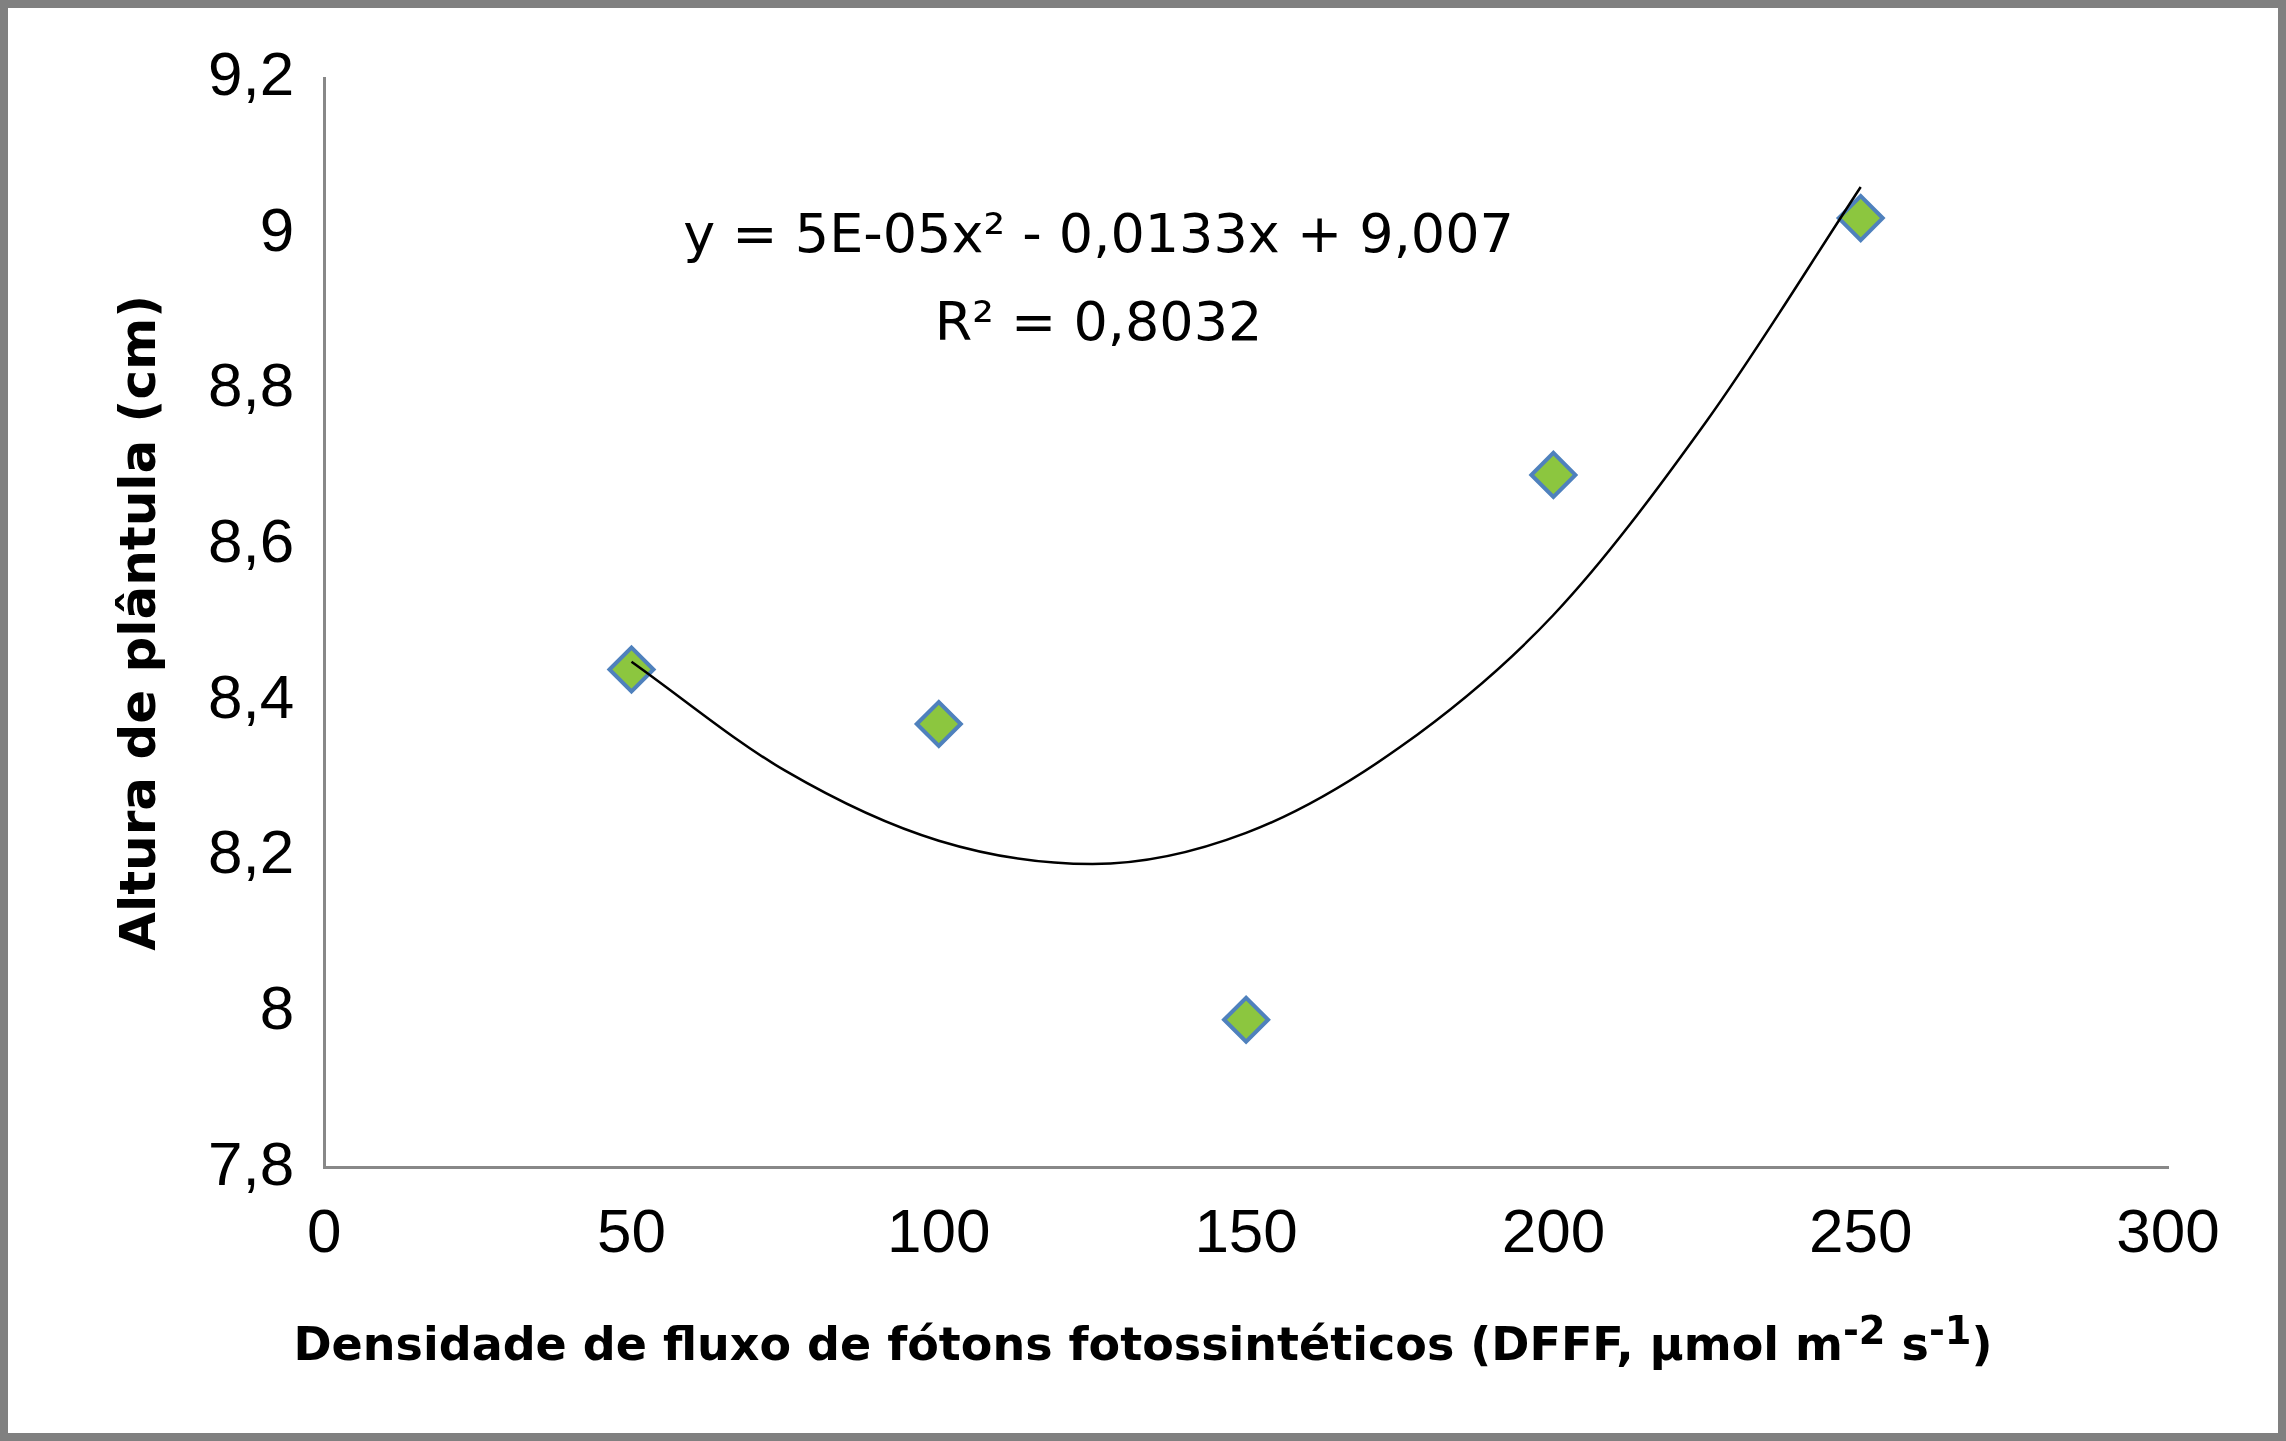  I want to click on y-tick-label: 8,8, so click(251, 385).